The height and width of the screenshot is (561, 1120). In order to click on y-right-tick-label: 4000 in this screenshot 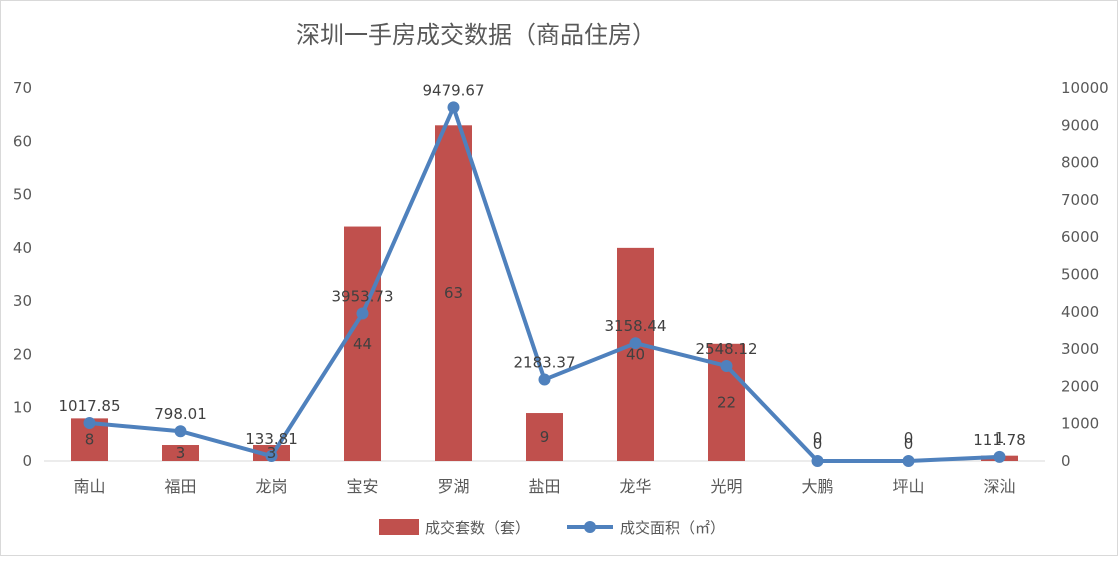, I will do `click(1080, 312)`.